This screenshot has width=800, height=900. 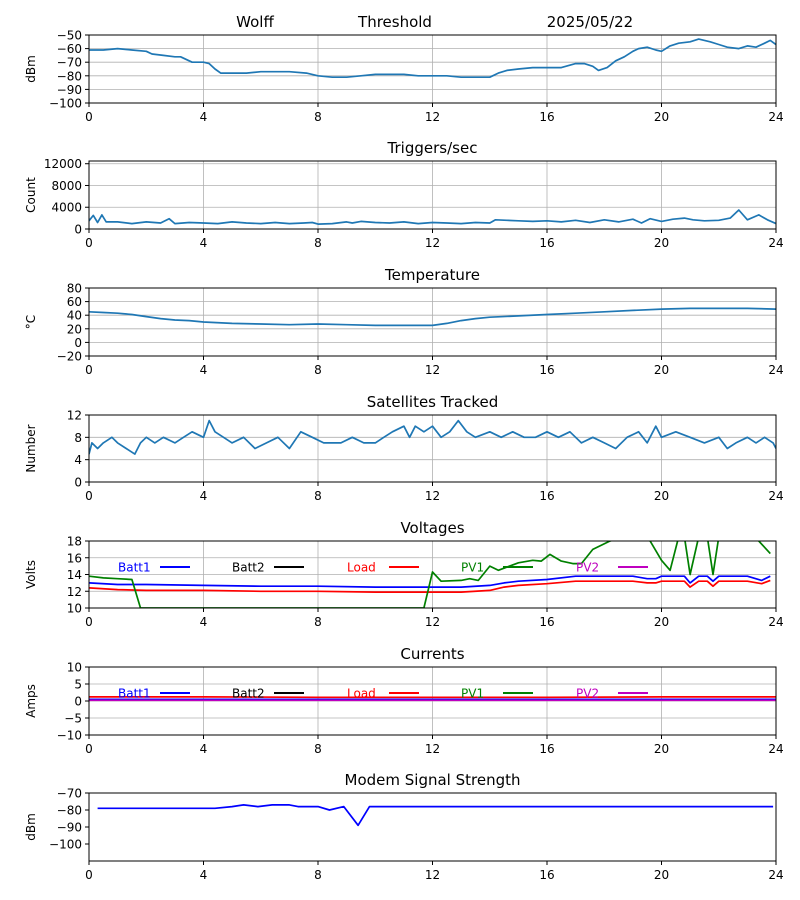 What do you see at coordinates (74, 316) in the screenshot?
I see `y-tick-label: 40` at bounding box center [74, 316].